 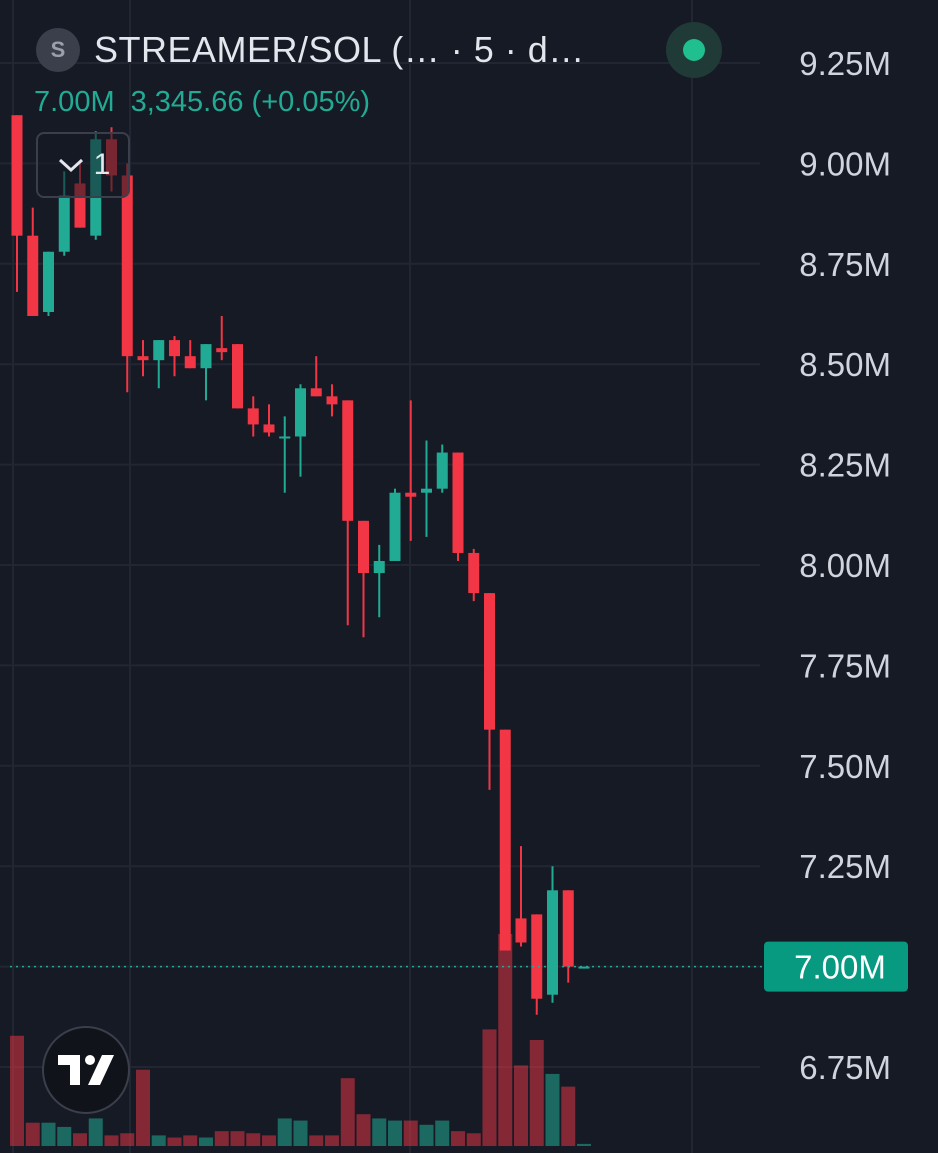 I want to click on price-axis-label: 8.25M, so click(x=845, y=465).